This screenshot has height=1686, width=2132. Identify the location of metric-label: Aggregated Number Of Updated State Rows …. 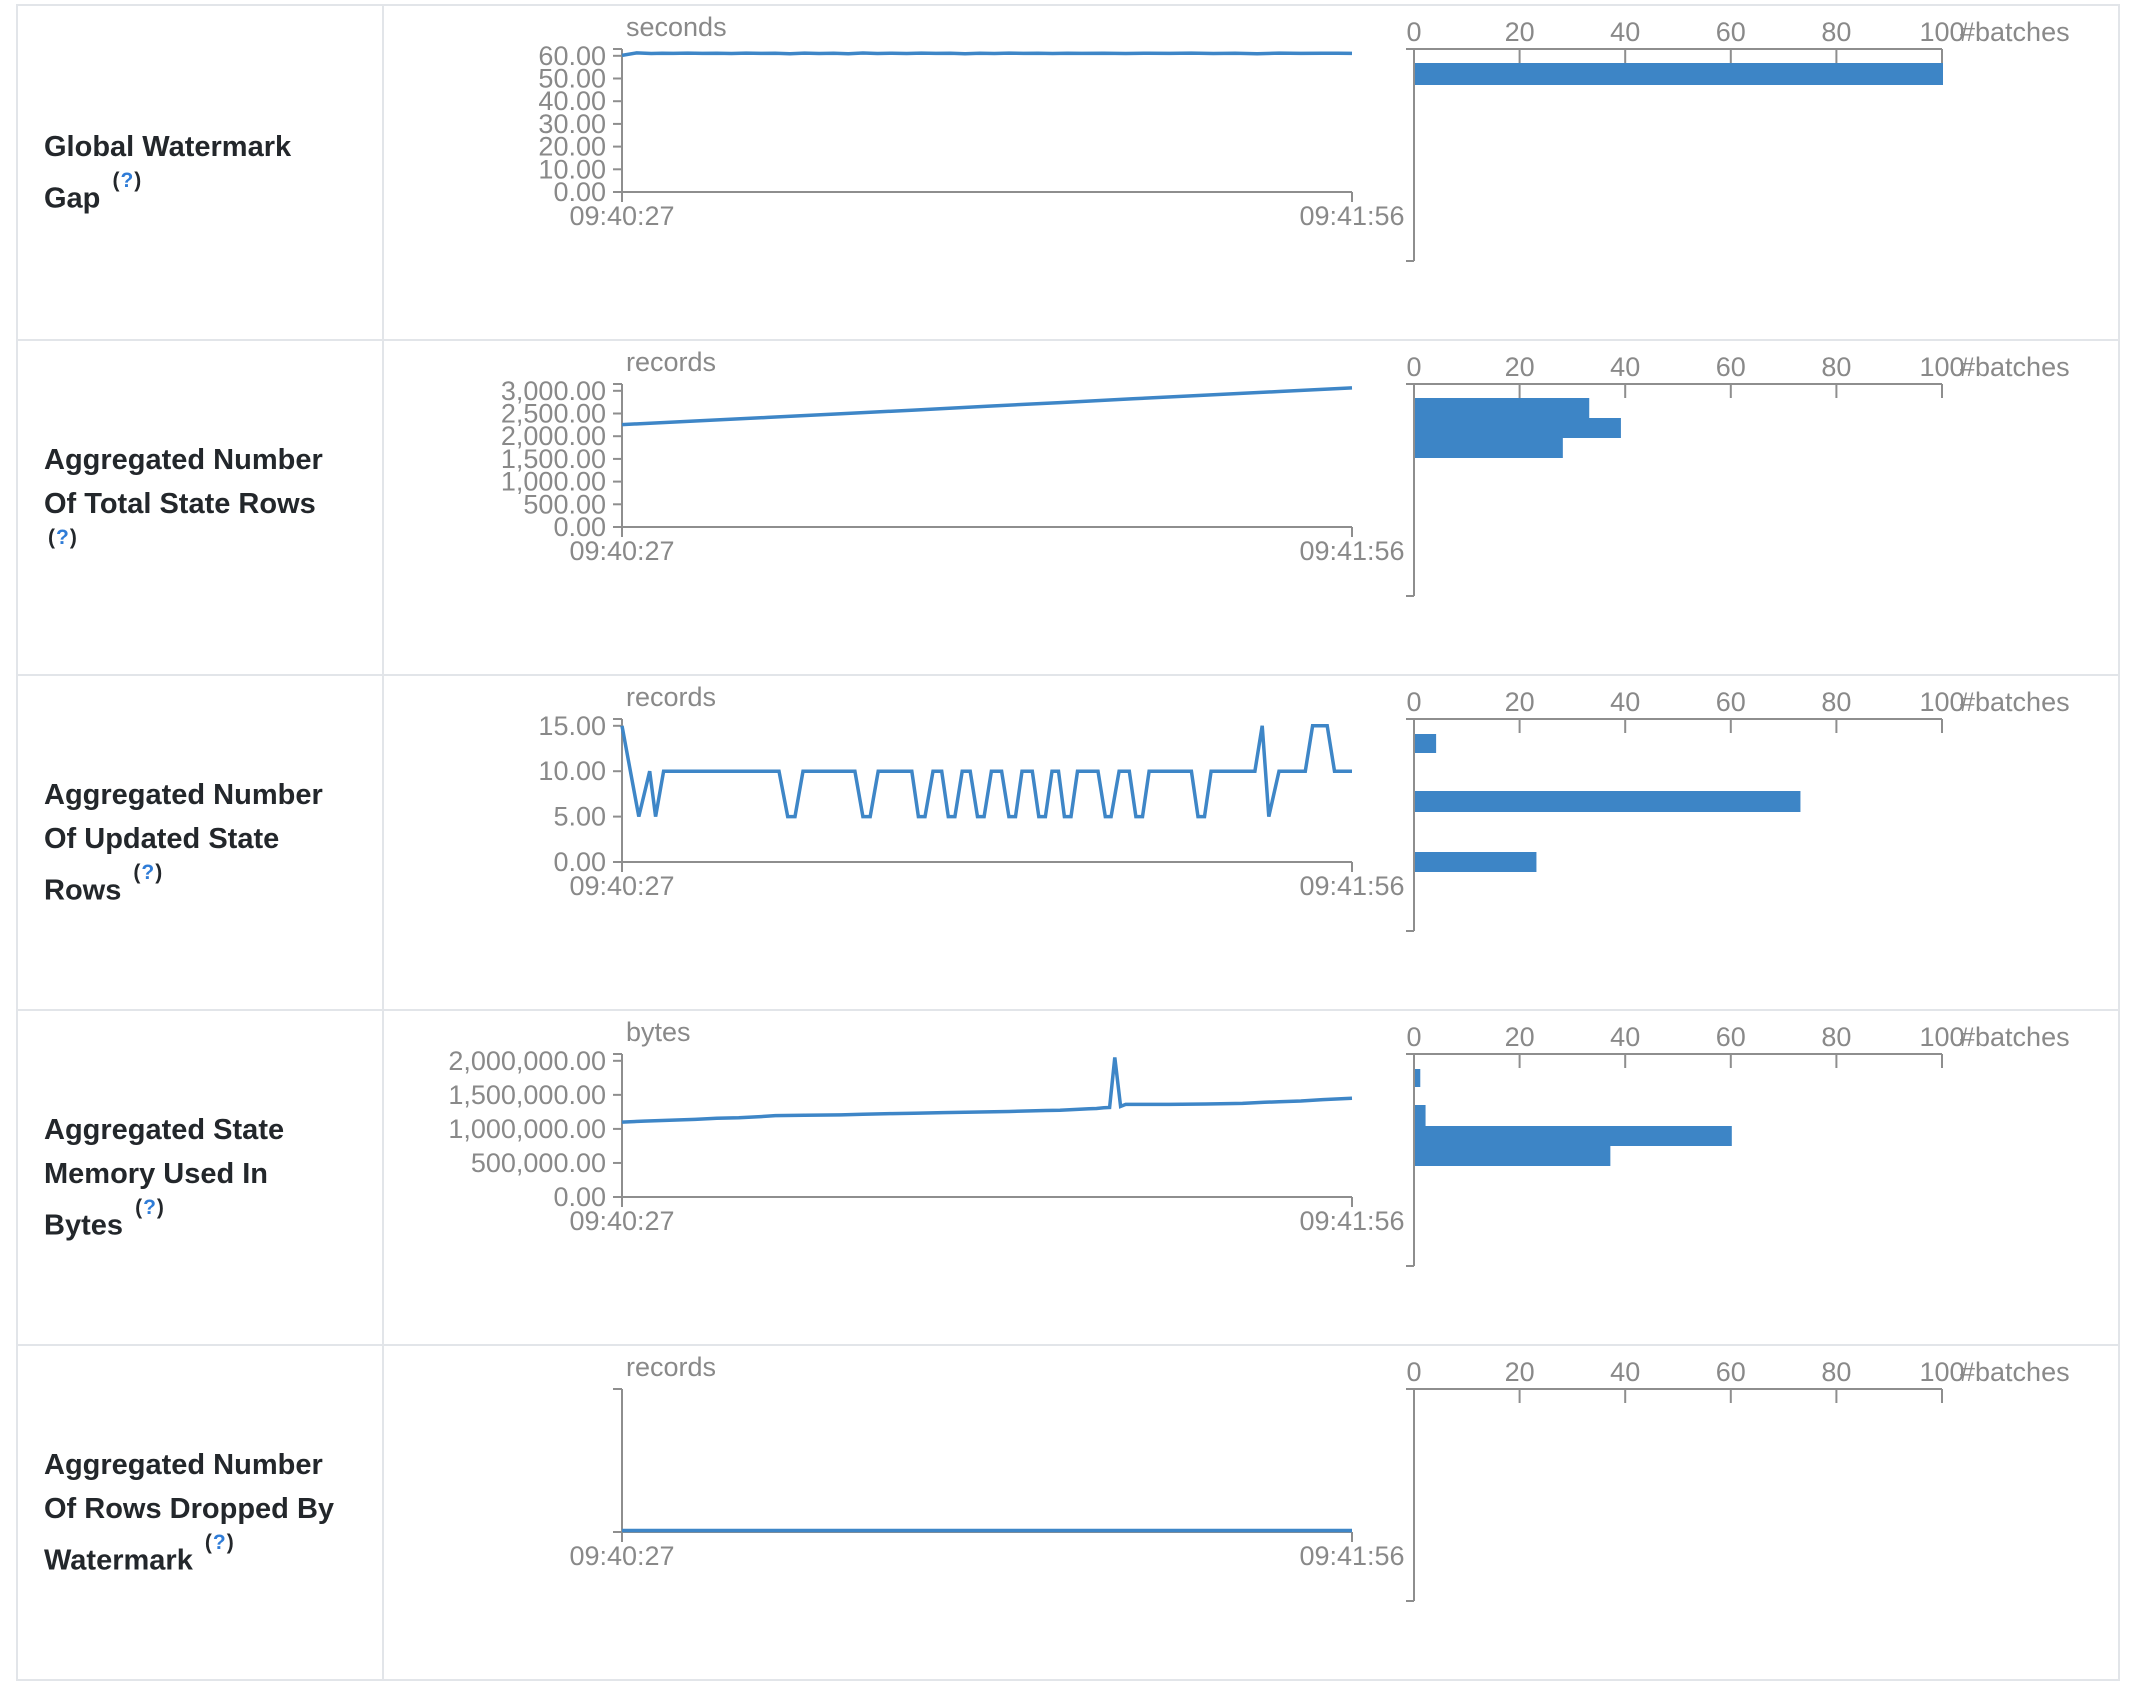
(198, 843).